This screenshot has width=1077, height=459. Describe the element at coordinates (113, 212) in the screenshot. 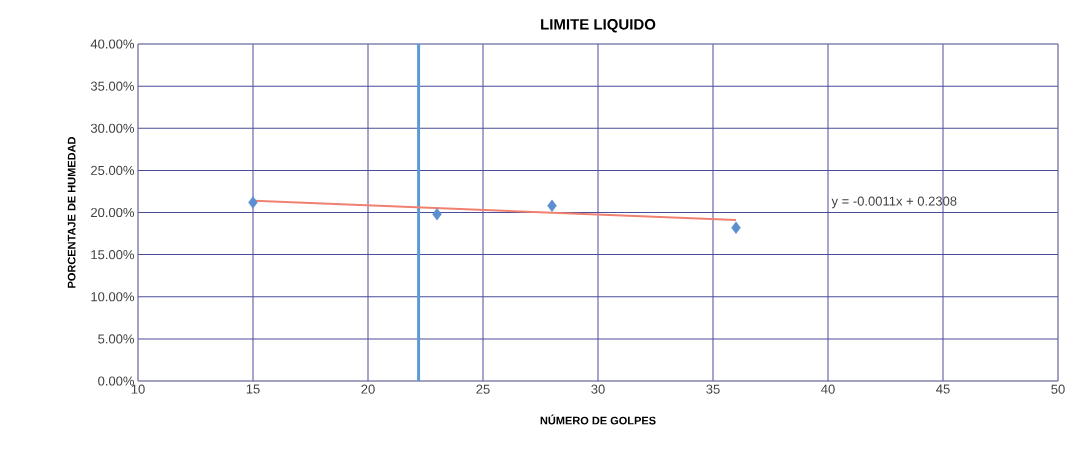

I see `y-tick-label: 20.00%` at that location.